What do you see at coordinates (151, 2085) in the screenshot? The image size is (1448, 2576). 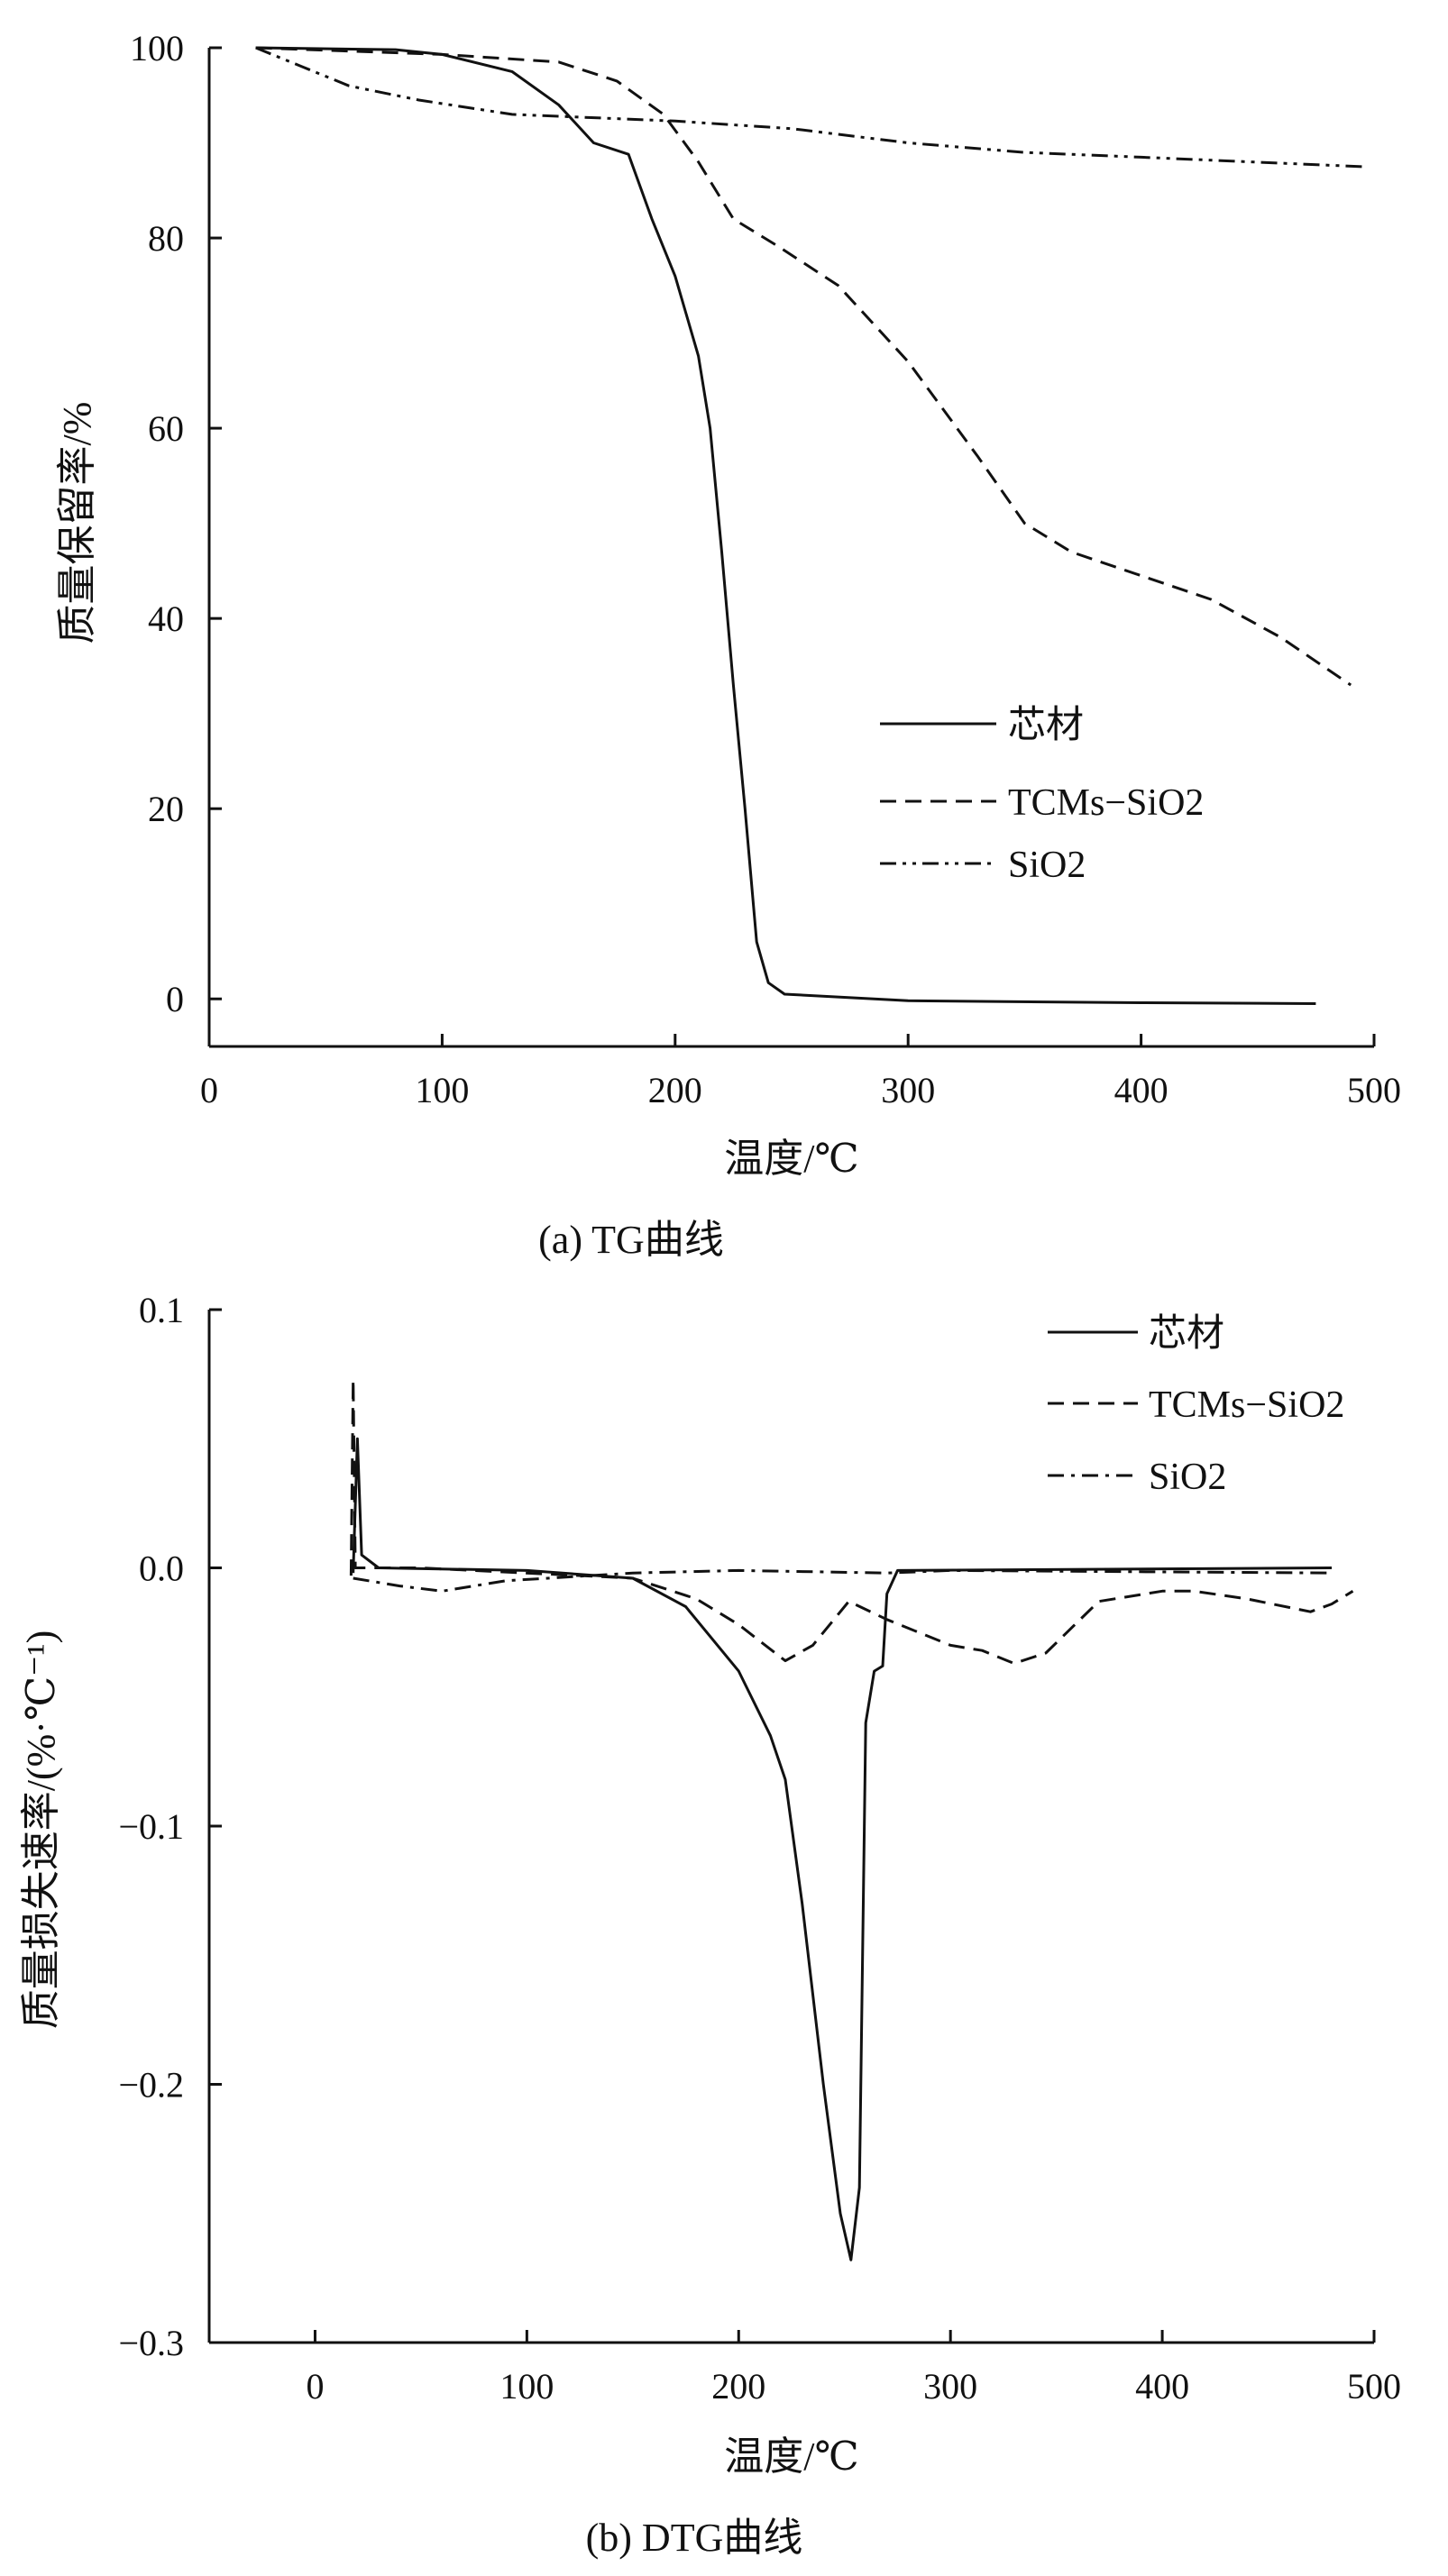 I see `y-tick-label: −0.2` at bounding box center [151, 2085].